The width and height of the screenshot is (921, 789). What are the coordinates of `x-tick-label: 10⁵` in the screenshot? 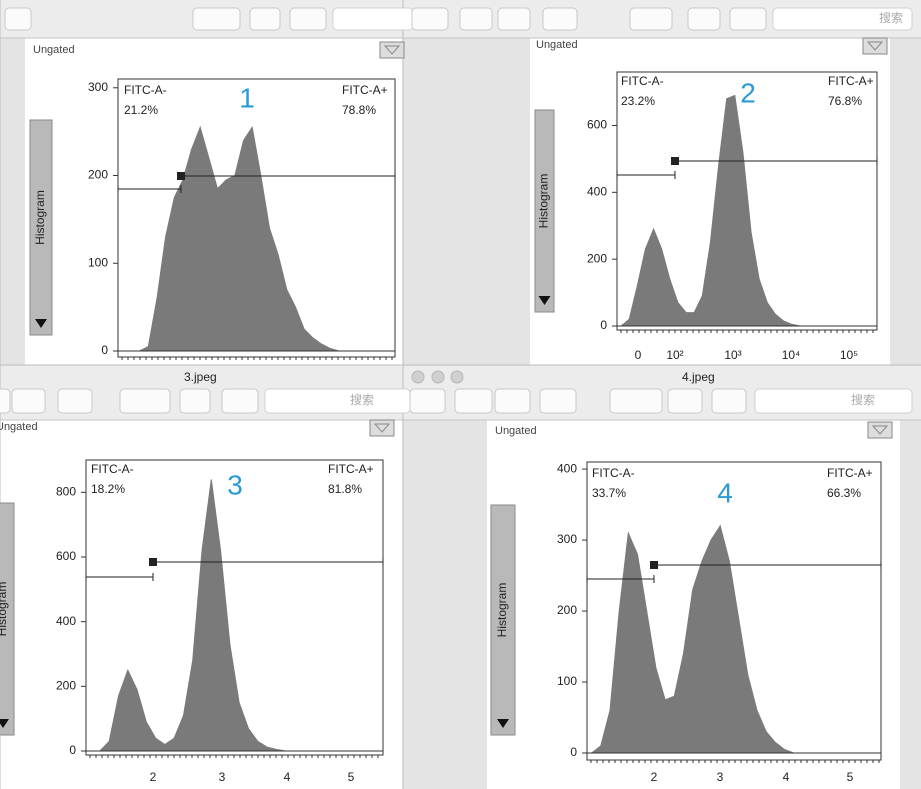 It's located at (849, 355).